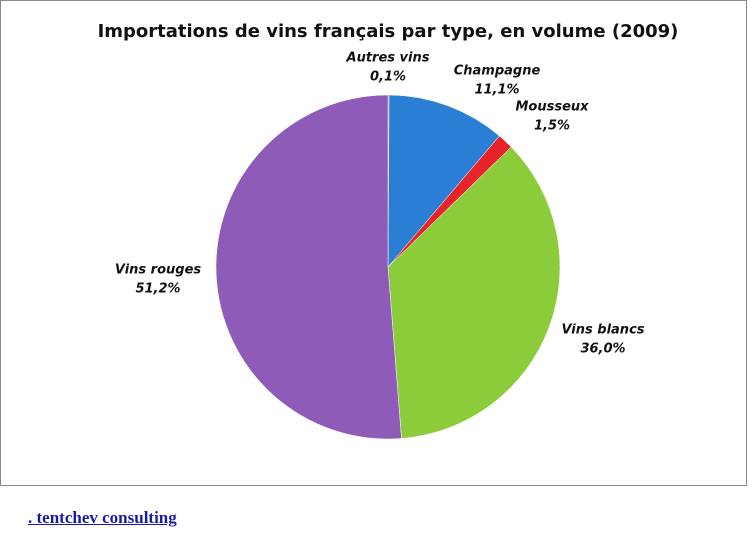 The image size is (755, 541). Describe the element at coordinates (102, 517) in the screenshot. I see `footer-link: . tentchev consulting` at that location.